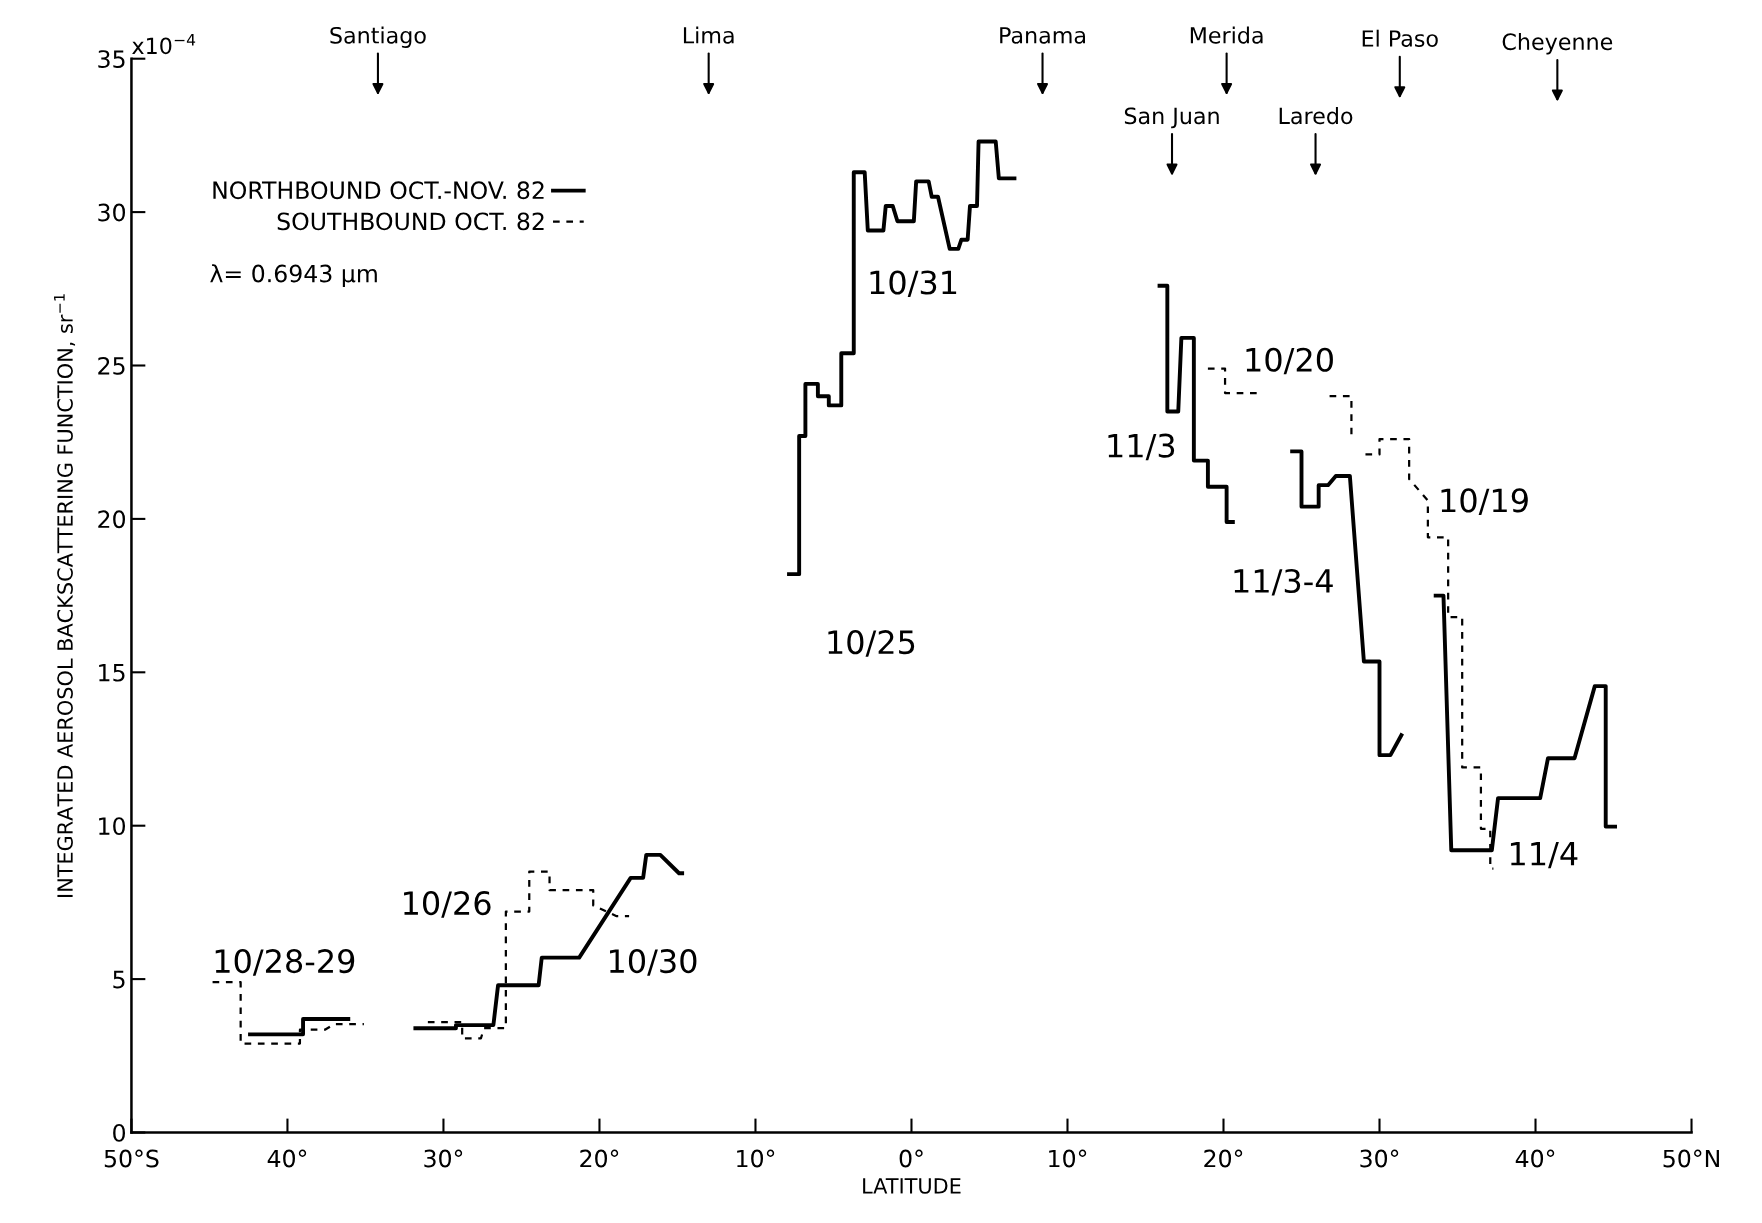 The height and width of the screenshot is (1223, 1762). Describe the element at coordinates (112, 826) in the screenshot. I see `y-tick-label: 10` at that location.